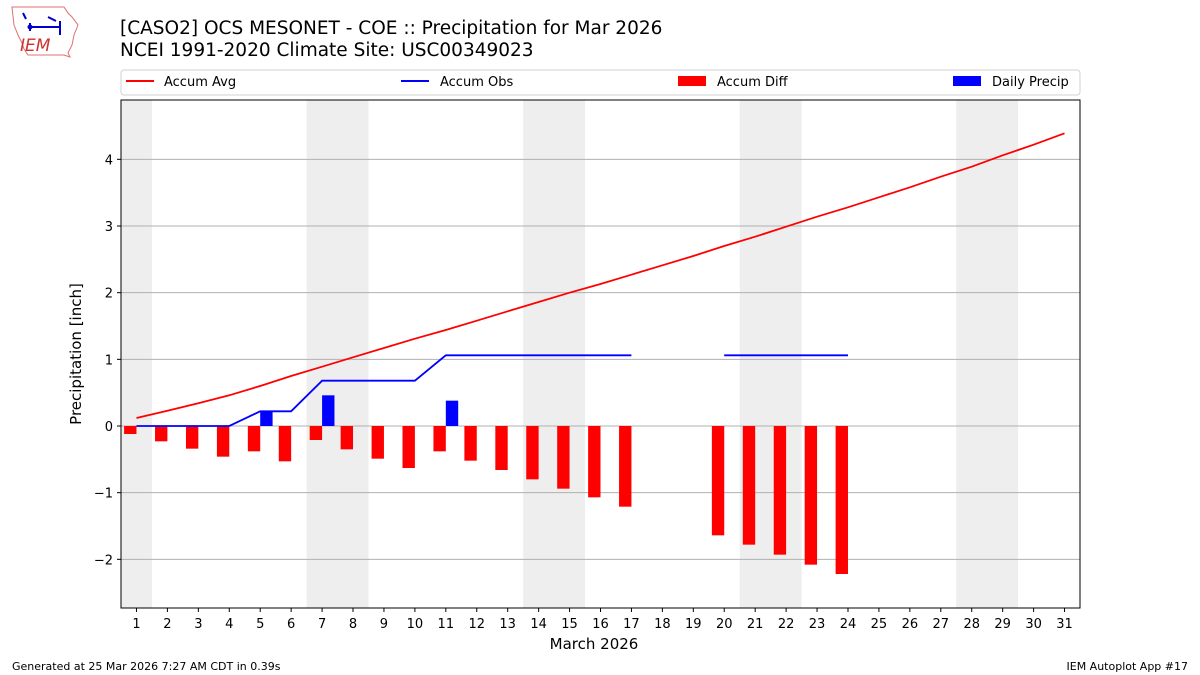 The height and width of the screenshot is (675, 1200). What do you see at coordinates (1064, 624) in the screenshot?
I see `x-tick-label: 31` at bounding box center [1064, 624].